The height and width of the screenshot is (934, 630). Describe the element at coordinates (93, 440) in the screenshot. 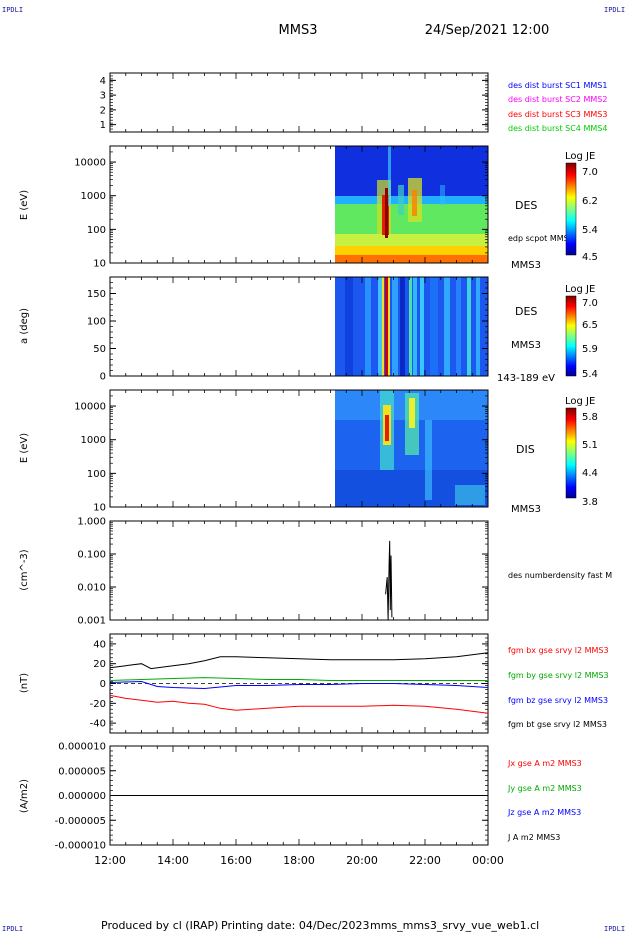

I see `ytick-label: 1000` at that location.